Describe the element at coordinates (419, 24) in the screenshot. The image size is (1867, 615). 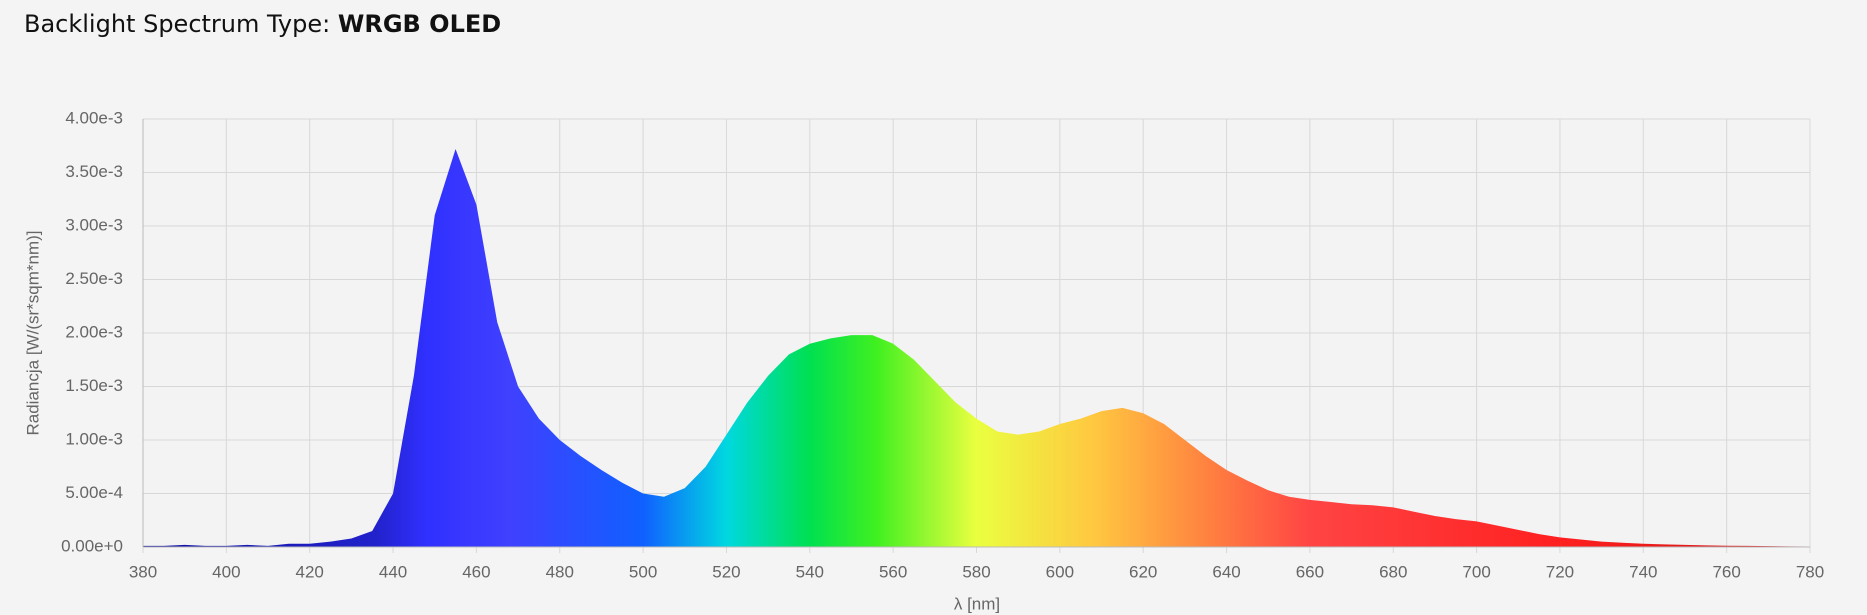
I see `title-emphasis: WRGB OLED` at that location.